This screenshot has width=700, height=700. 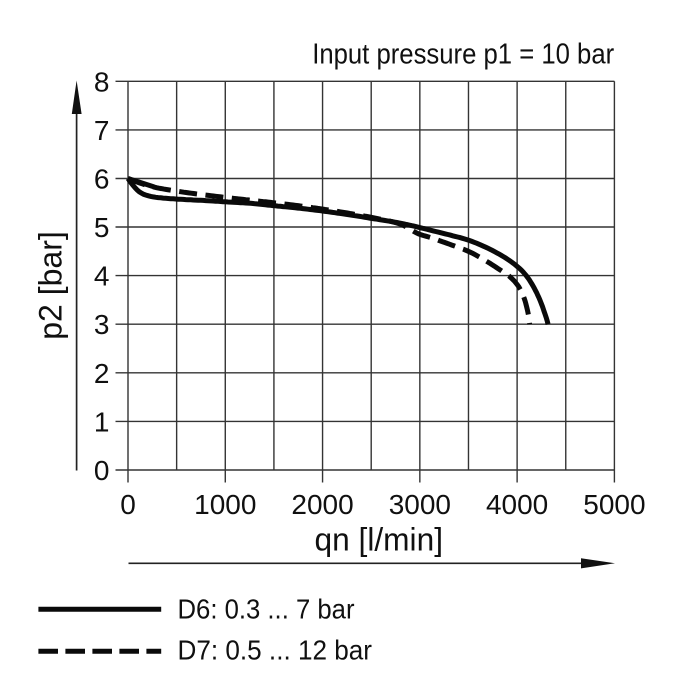 What do you see at coordinates (102, 179) in the screenshot?
I see `svg-text: 6` at bounding box center [102, 179].